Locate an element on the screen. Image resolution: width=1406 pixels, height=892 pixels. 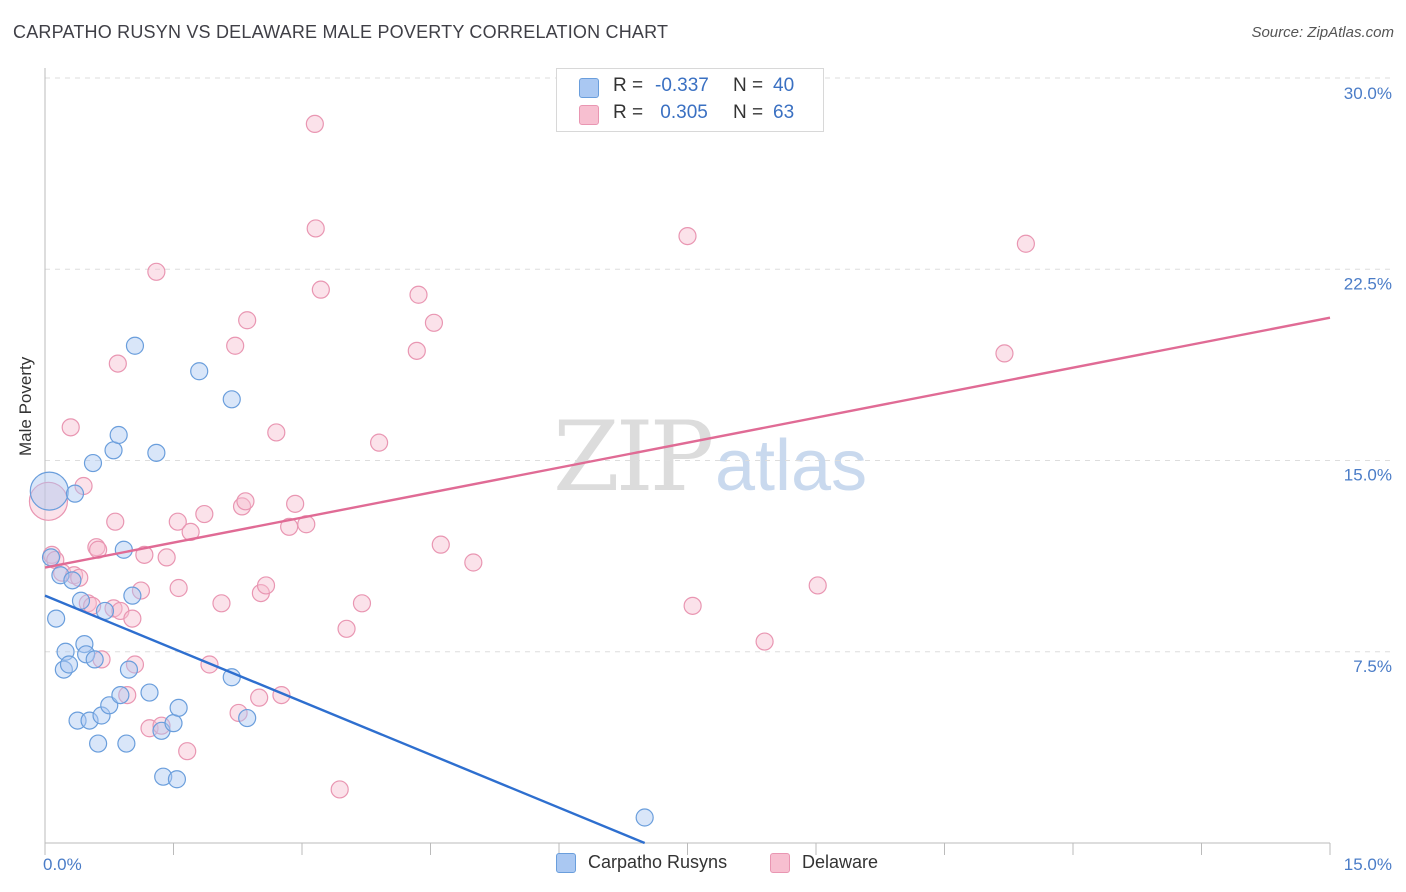
legend-r-label: R = is located at coordinates (628, 85).